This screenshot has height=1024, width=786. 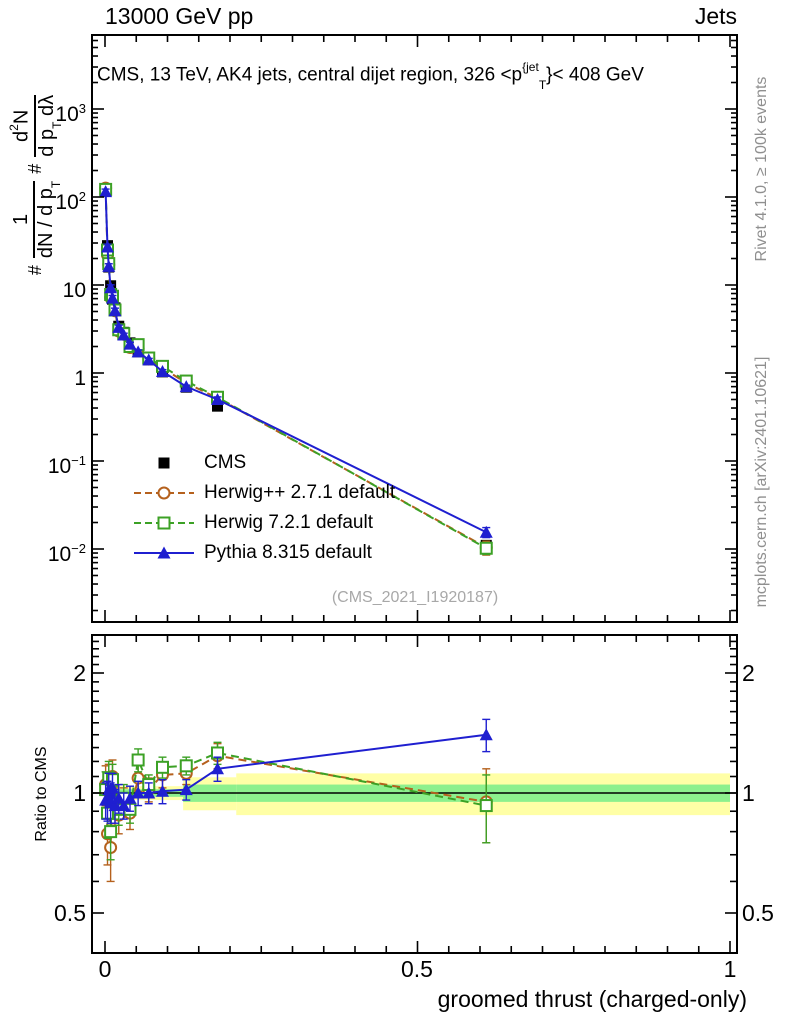 What do you see at coordinates (542, 85) in the screenshot?
I see `plot-title-sub: T` at bounding box center [542, 85].